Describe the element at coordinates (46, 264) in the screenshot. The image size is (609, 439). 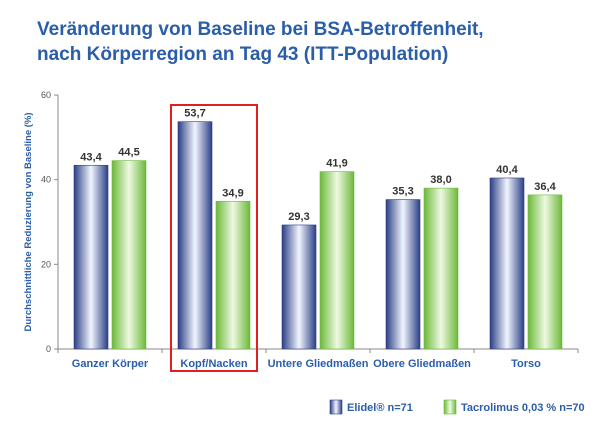
I see `y-tick-label: 20` at that location.